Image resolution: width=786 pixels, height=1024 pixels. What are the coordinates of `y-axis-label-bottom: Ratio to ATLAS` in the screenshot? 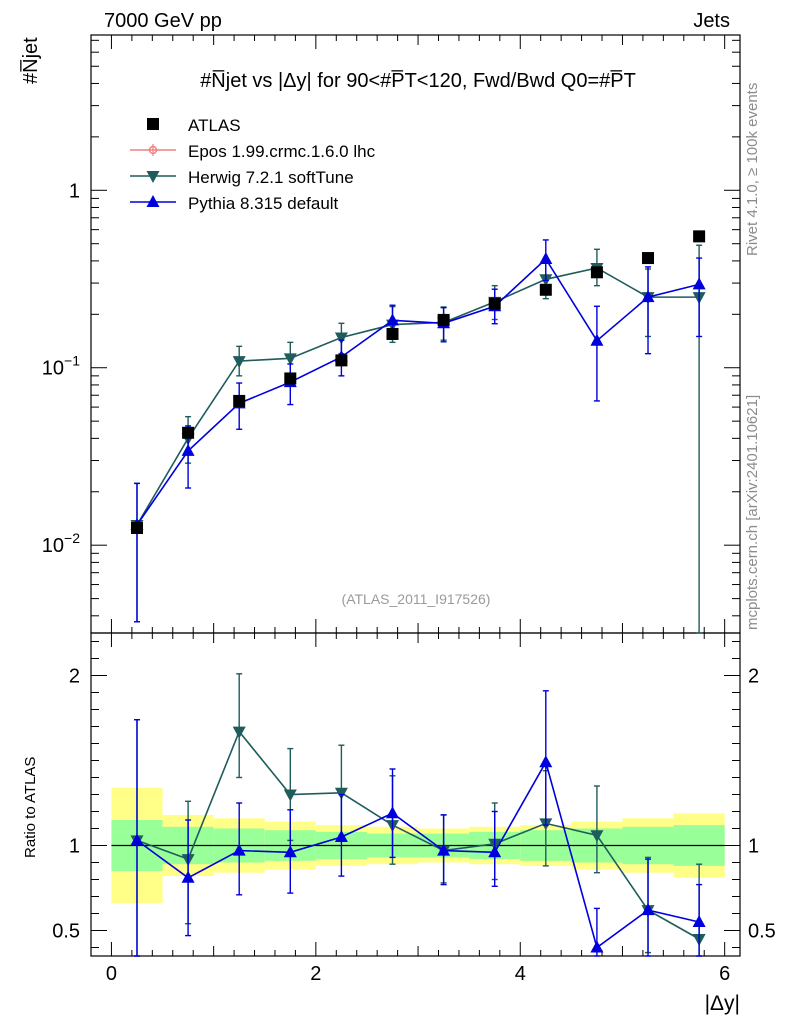 It's located at (30, 807).